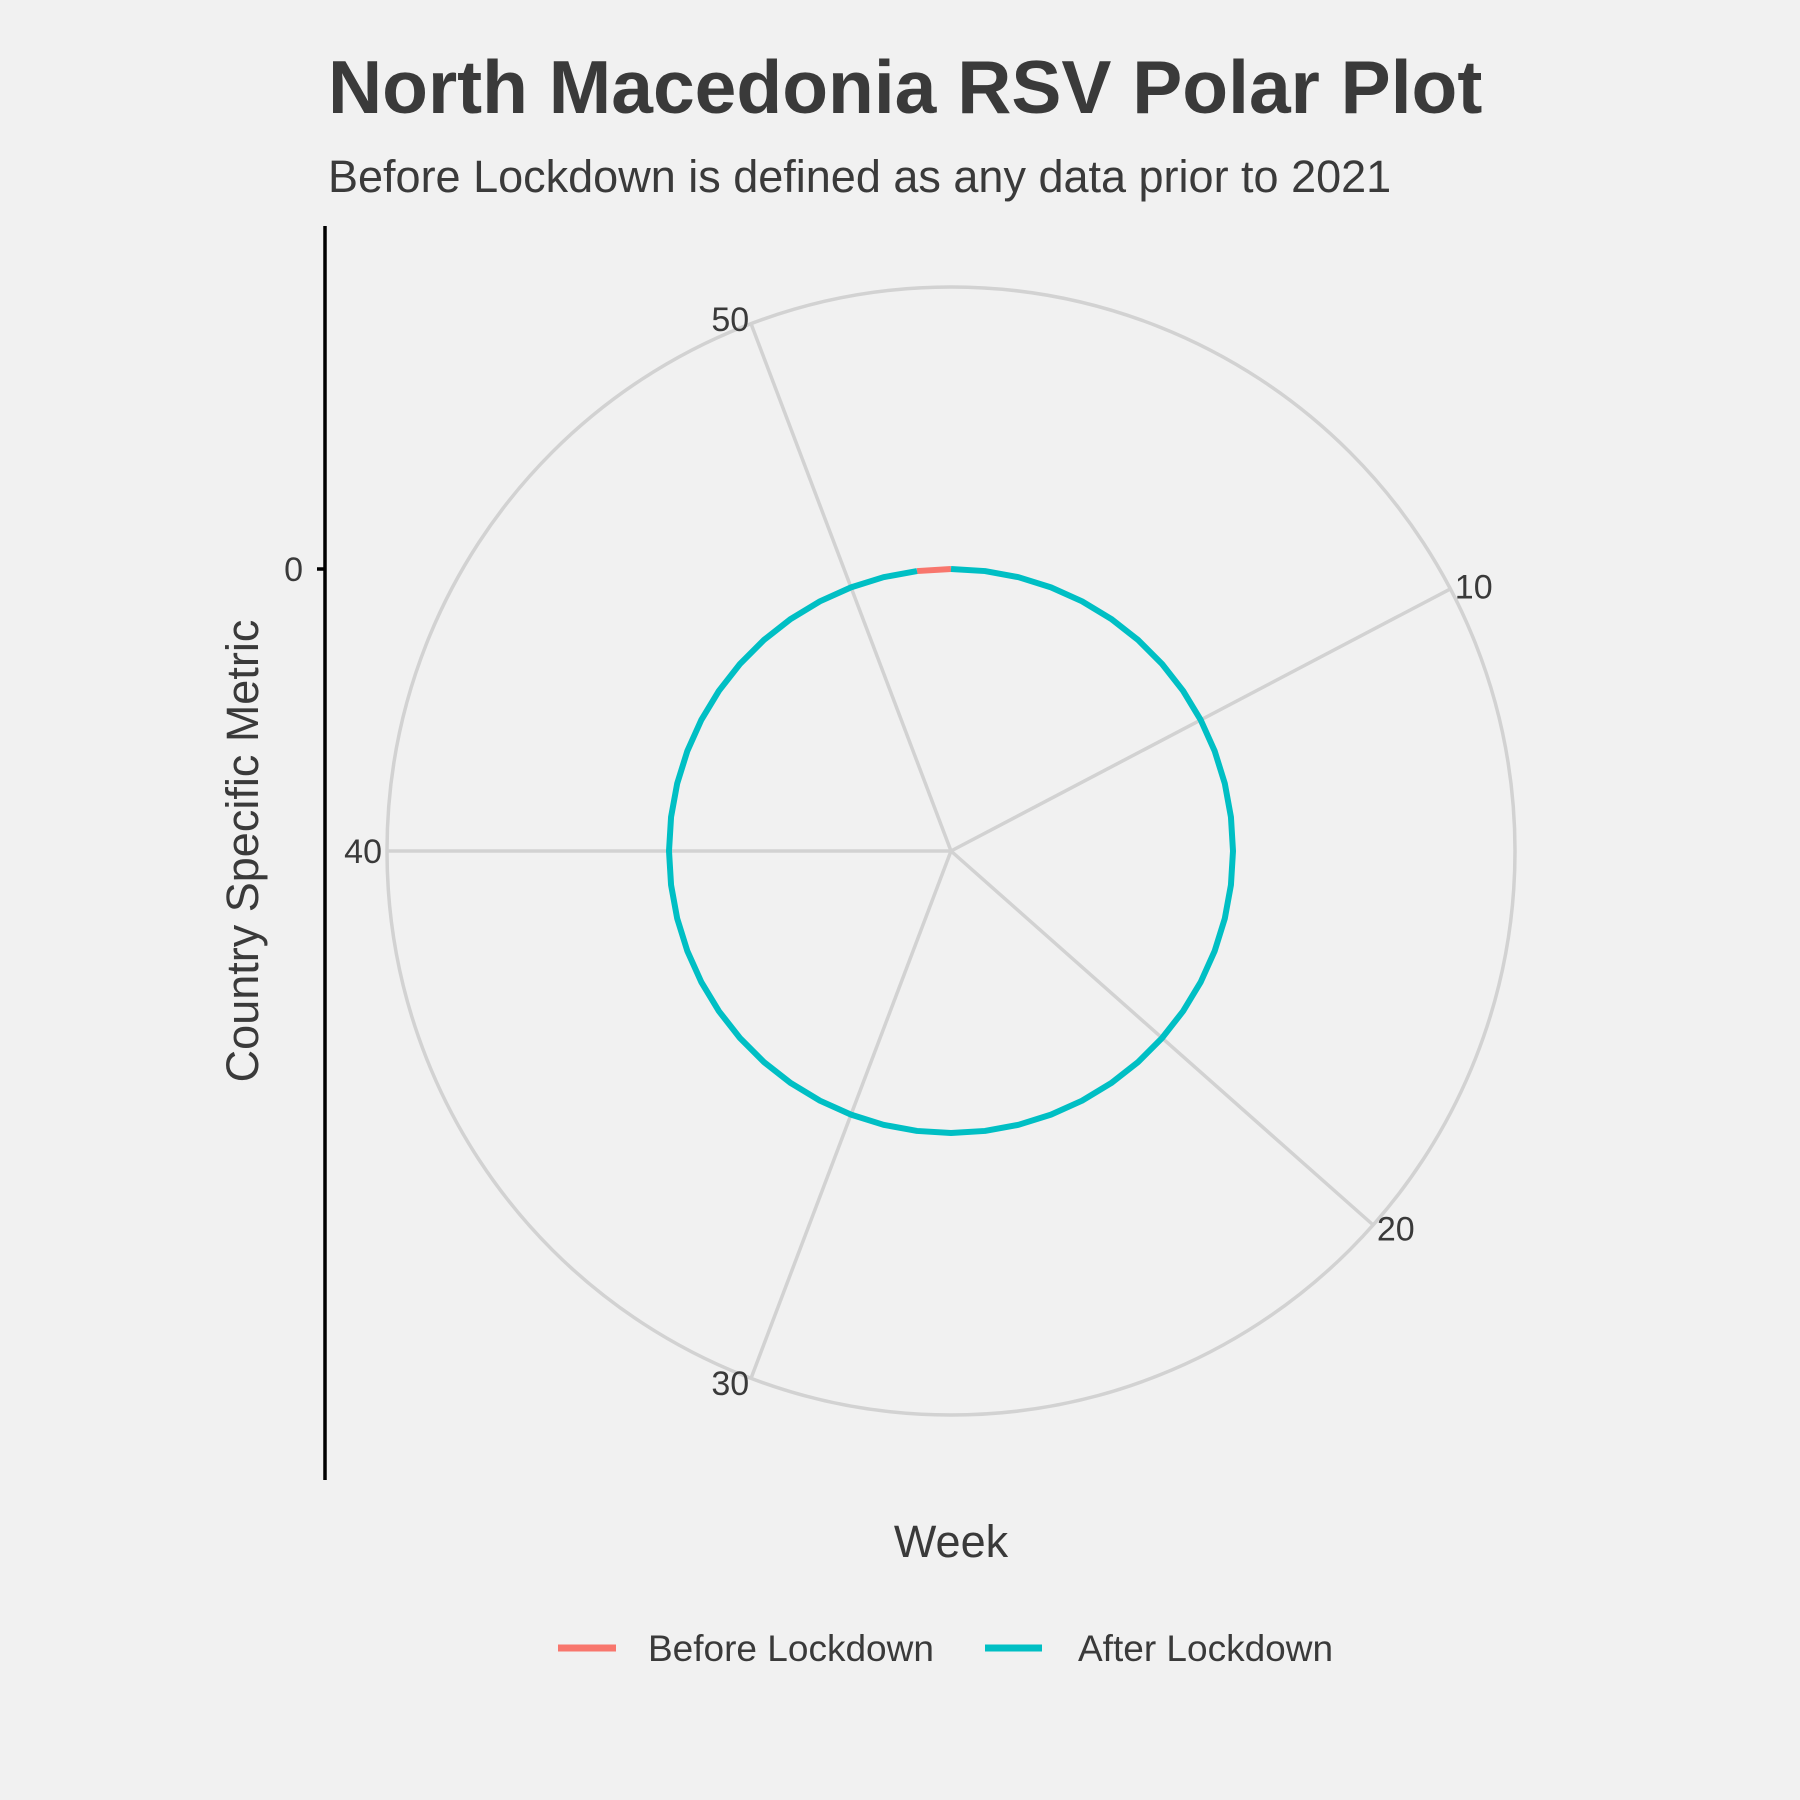  Describe the element at coordinates (305, 853) in the screenshot. I see `axis-layer: 0` at that location.